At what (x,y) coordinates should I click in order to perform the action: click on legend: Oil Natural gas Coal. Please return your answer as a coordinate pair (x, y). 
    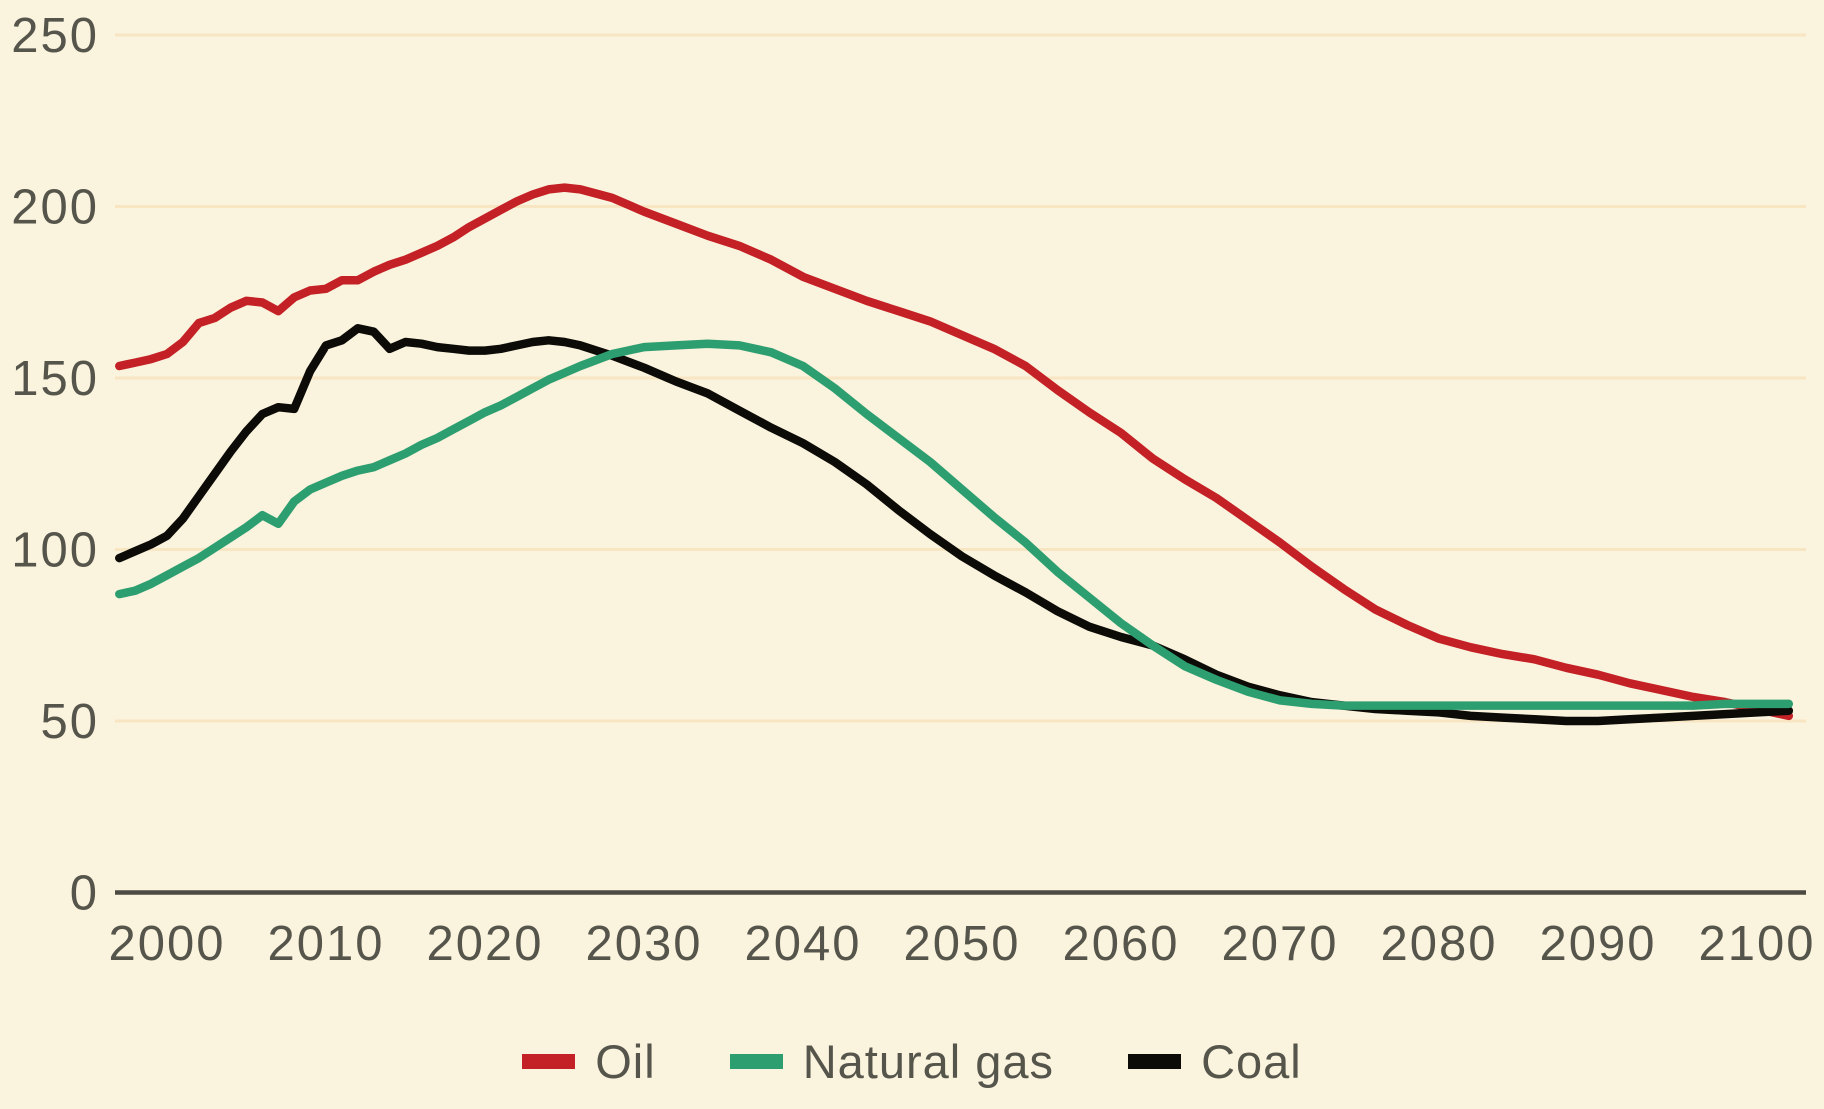
    Looking at the image, I should click on (912, 1061).